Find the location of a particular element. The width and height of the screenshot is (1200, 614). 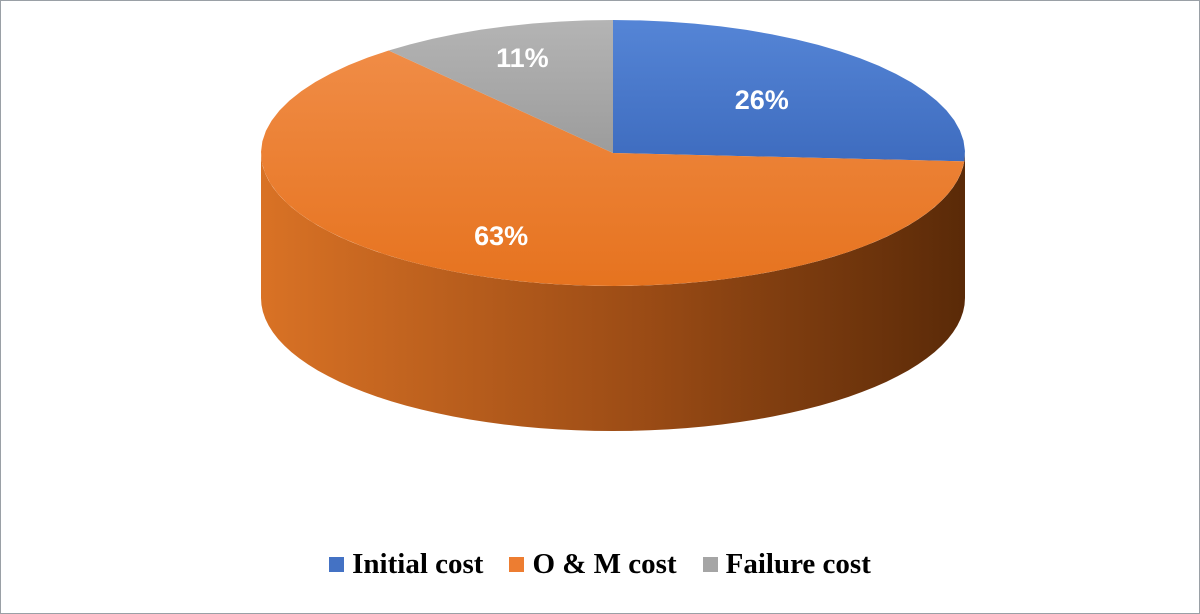

legend-label-failure-cost: Failure cost is located at coordinates (798, 564).